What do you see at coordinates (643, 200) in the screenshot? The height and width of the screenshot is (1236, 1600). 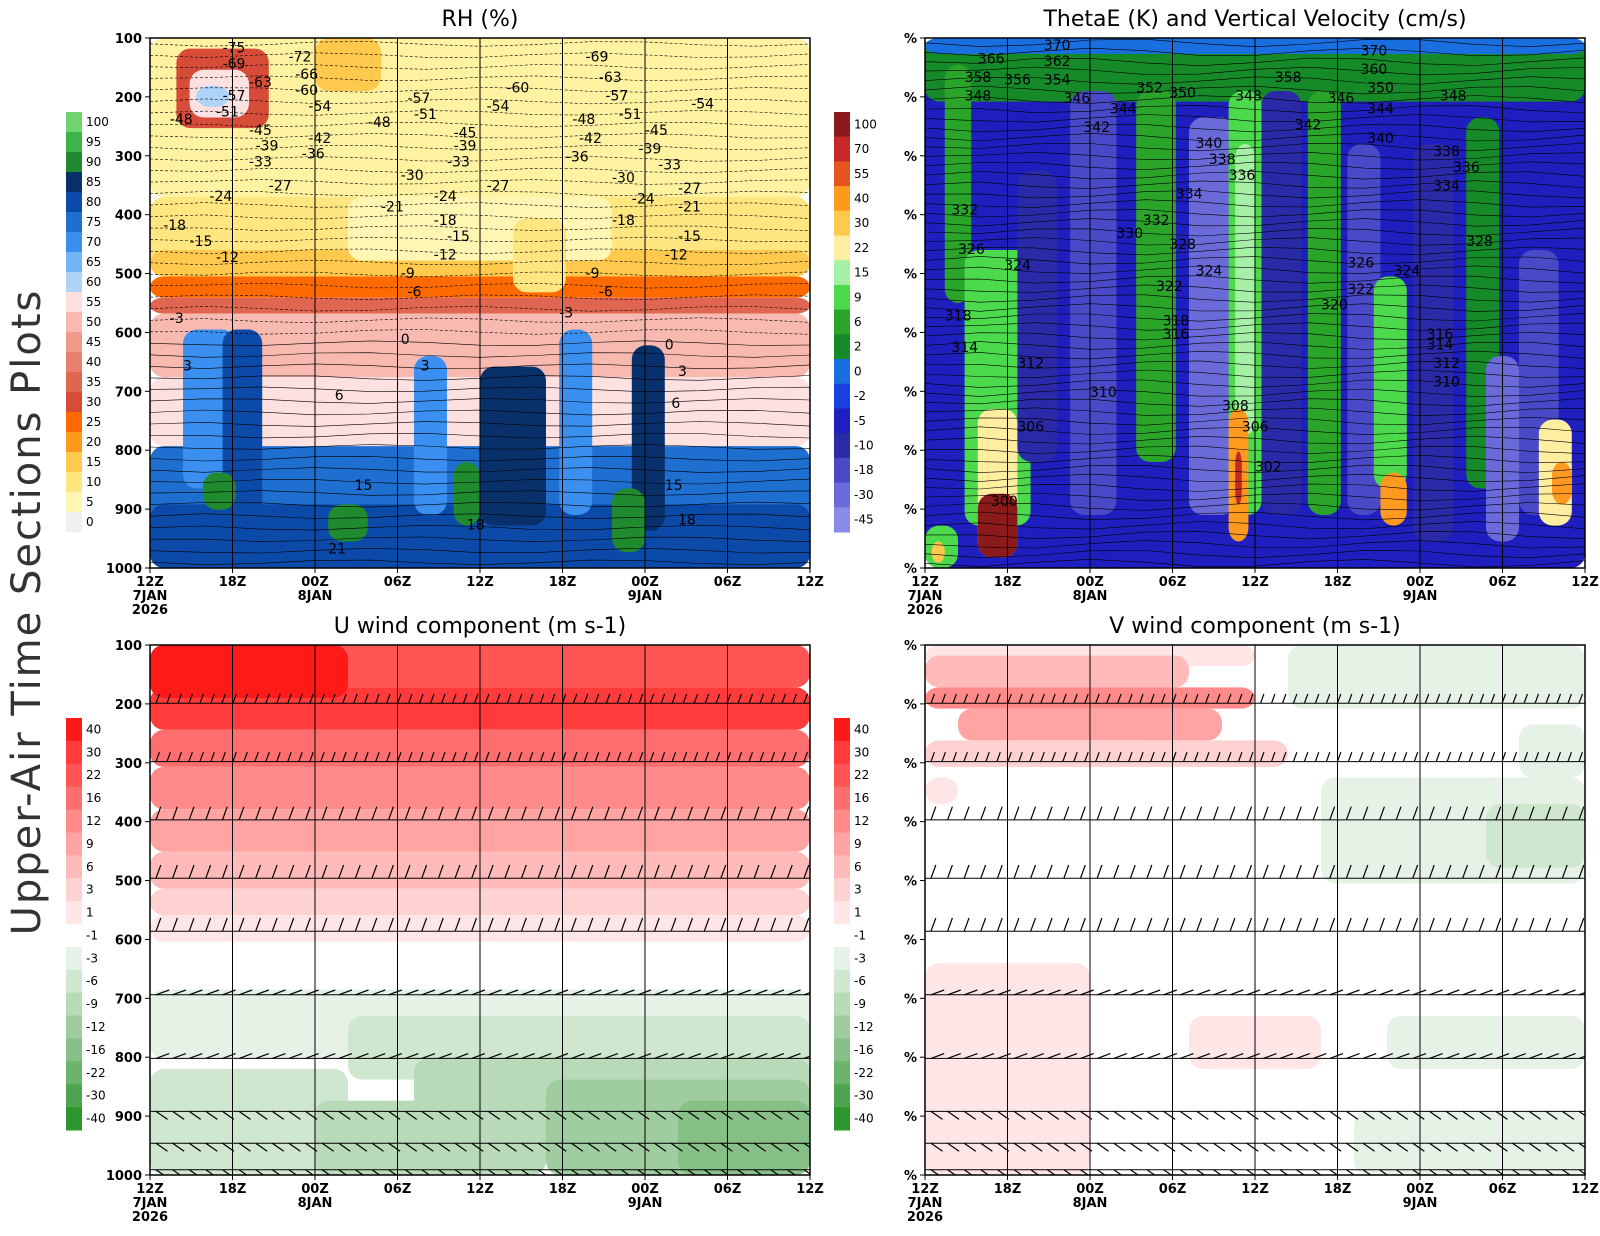 I see `rh-contour-label: -24` at bounding box center [643, 200].